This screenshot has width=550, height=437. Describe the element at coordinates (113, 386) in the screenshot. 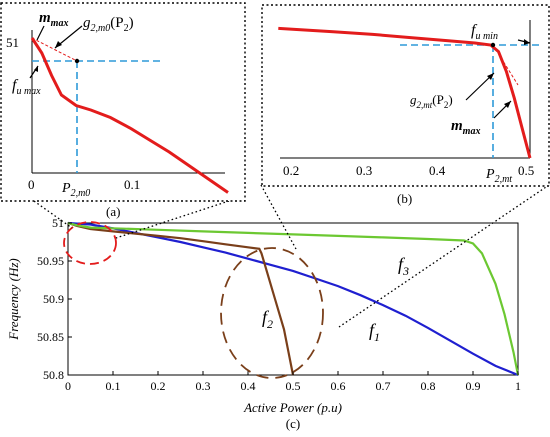

I see `x-tick-label: 0.1` at that location.